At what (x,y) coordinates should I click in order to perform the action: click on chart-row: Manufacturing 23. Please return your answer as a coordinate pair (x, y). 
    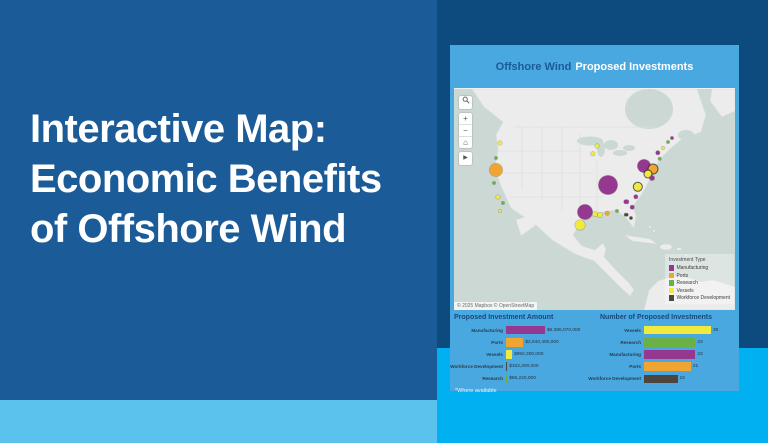
    Looking at the image, I should click on (667, 354).